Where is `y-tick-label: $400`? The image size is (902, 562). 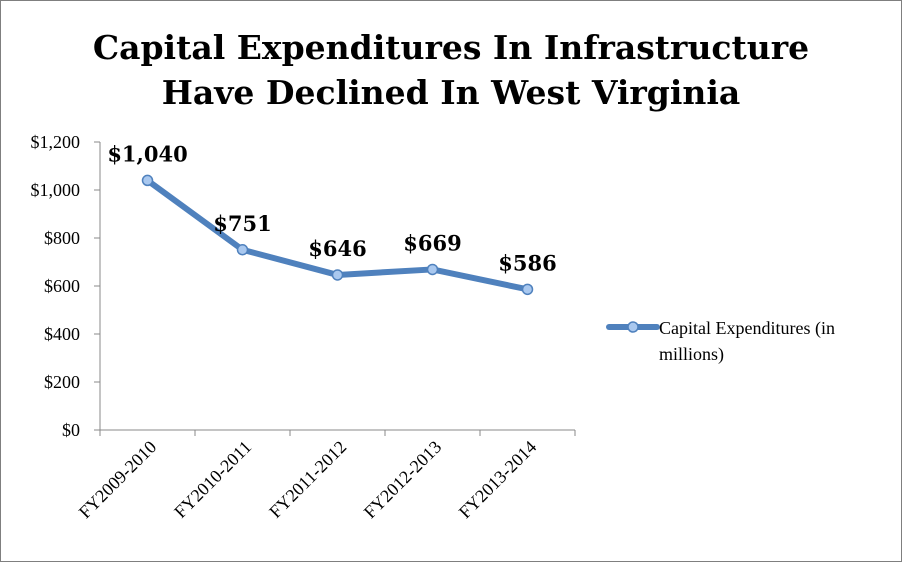 y-tick-label: $400 is located at coordinates (62, 334).